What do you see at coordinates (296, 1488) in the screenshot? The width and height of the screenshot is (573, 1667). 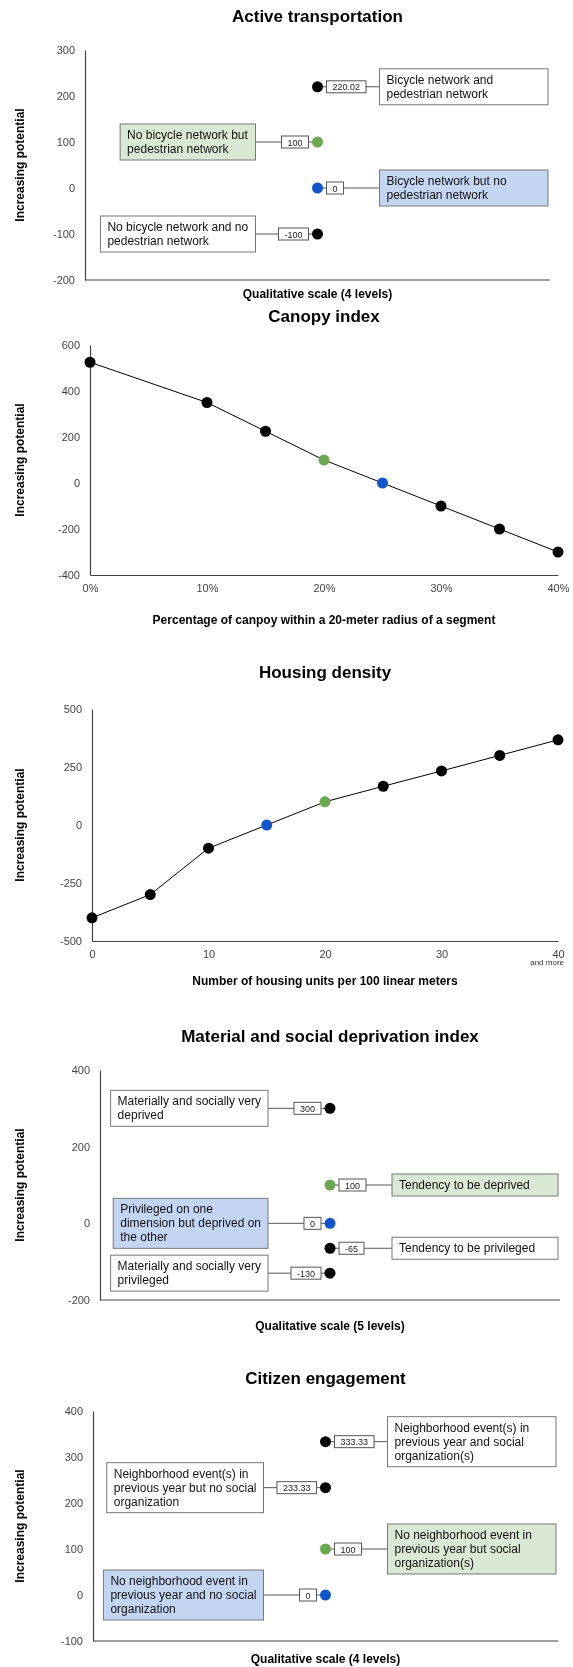 I see `data-label: 233.33` at bounding box center [296, 1488].